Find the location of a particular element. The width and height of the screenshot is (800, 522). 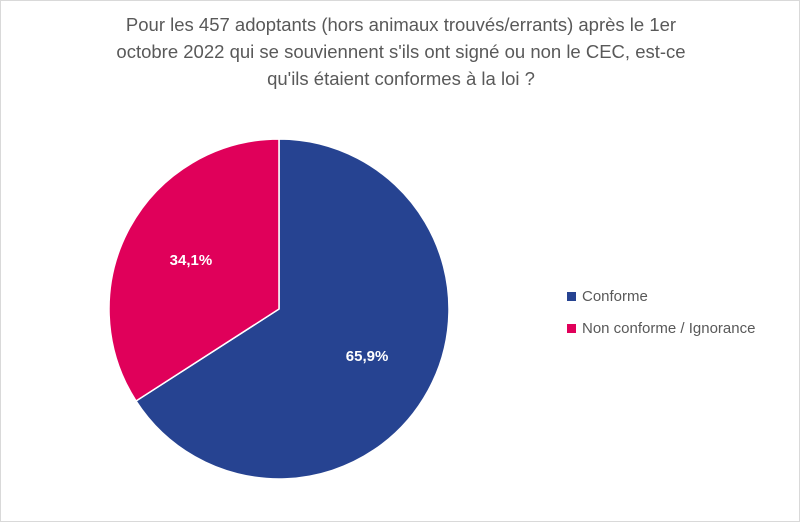

chart-title-line-3: qu'ils étaient conformes à la loi ? is located at coordinates (401, 78).